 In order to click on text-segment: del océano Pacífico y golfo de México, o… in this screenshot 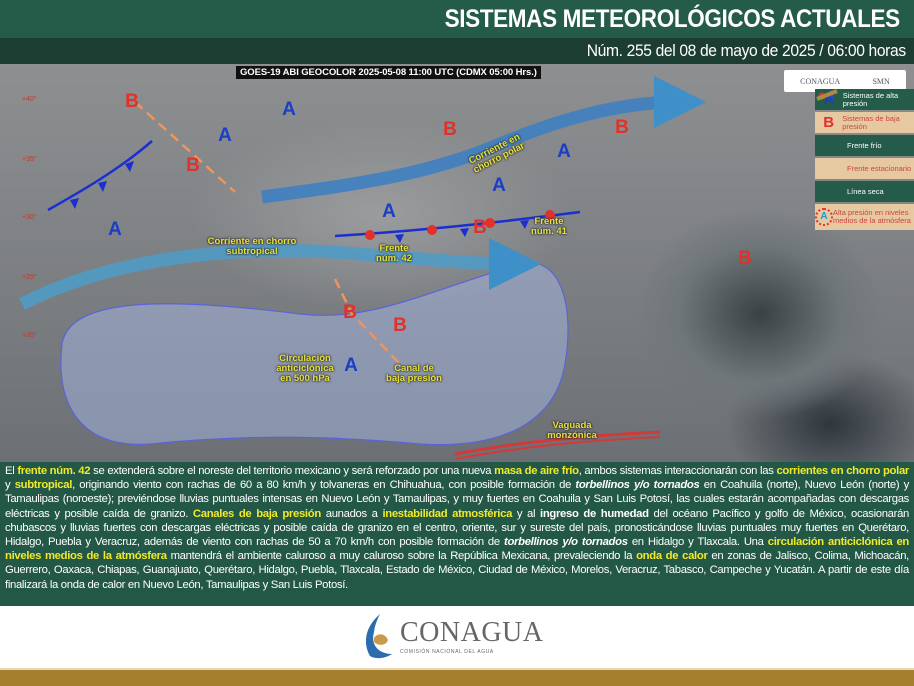, I will do `click(457, 528)`.